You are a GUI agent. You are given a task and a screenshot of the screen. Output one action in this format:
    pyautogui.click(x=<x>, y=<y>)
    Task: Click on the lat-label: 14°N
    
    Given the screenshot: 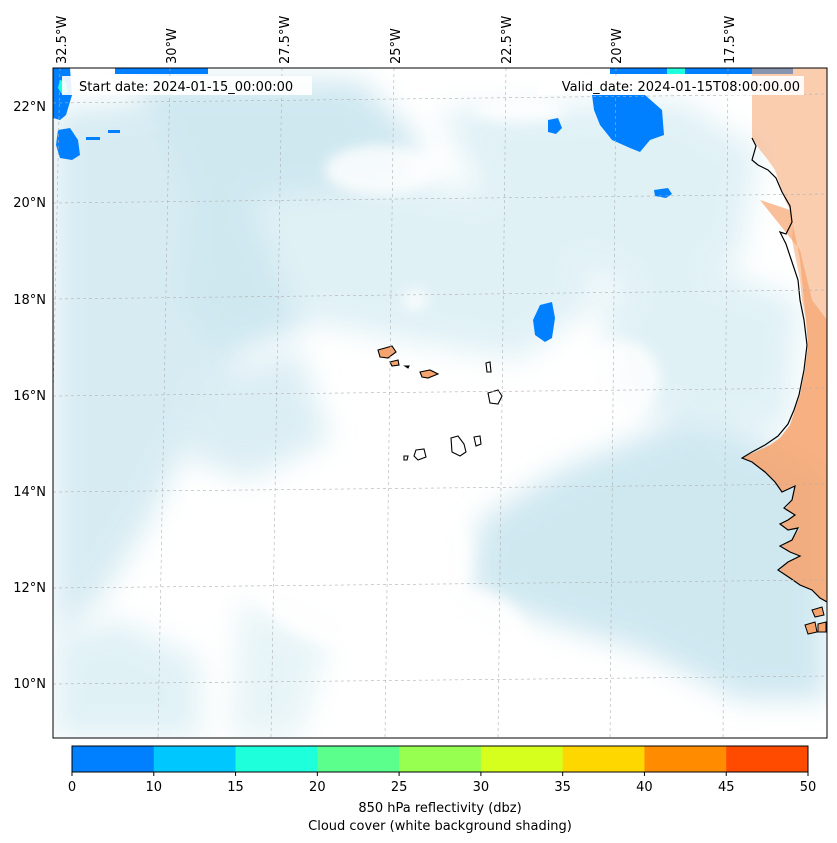 What is the action you would take?
    pyautogui.click(x=29, y=492)
    